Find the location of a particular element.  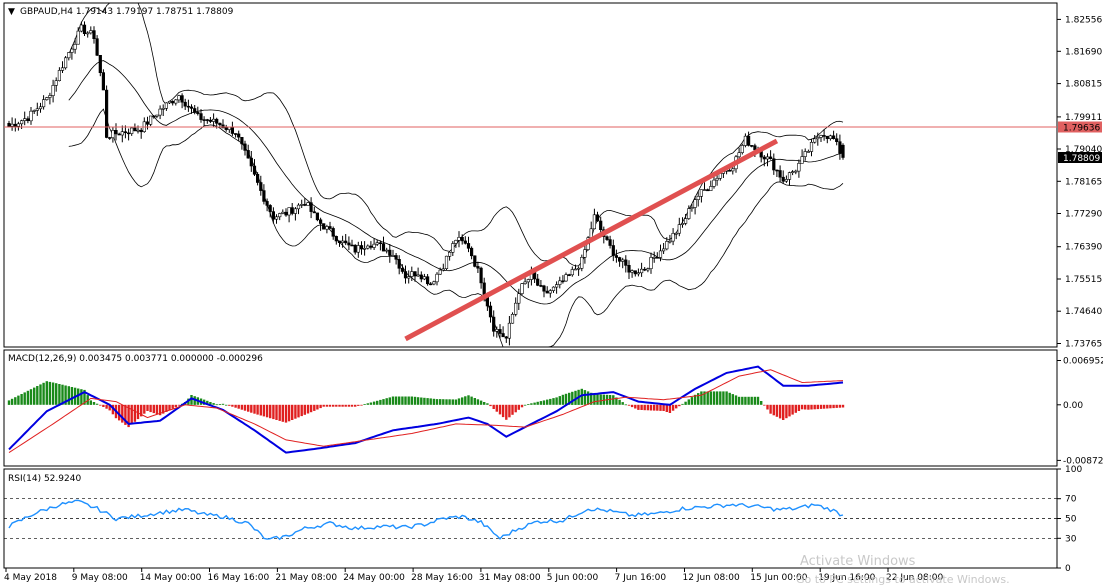

trend-line is located at coordinates (591, 240).